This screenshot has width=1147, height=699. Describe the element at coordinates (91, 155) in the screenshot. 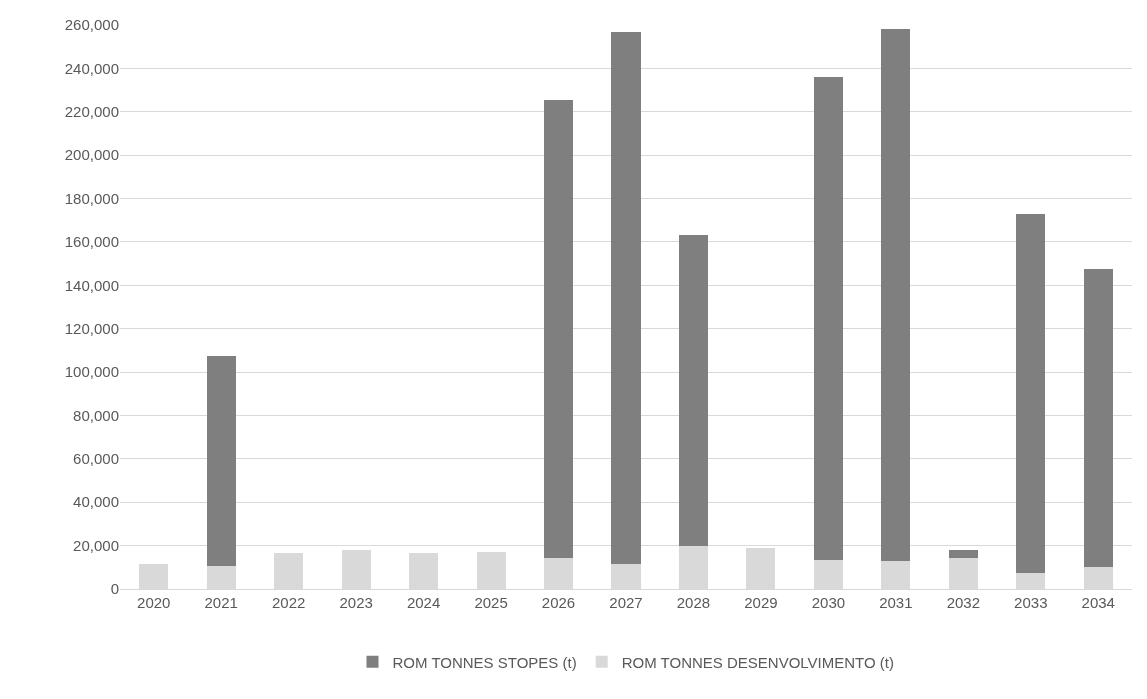

I see `y-tick-label: 200,000` at that location.